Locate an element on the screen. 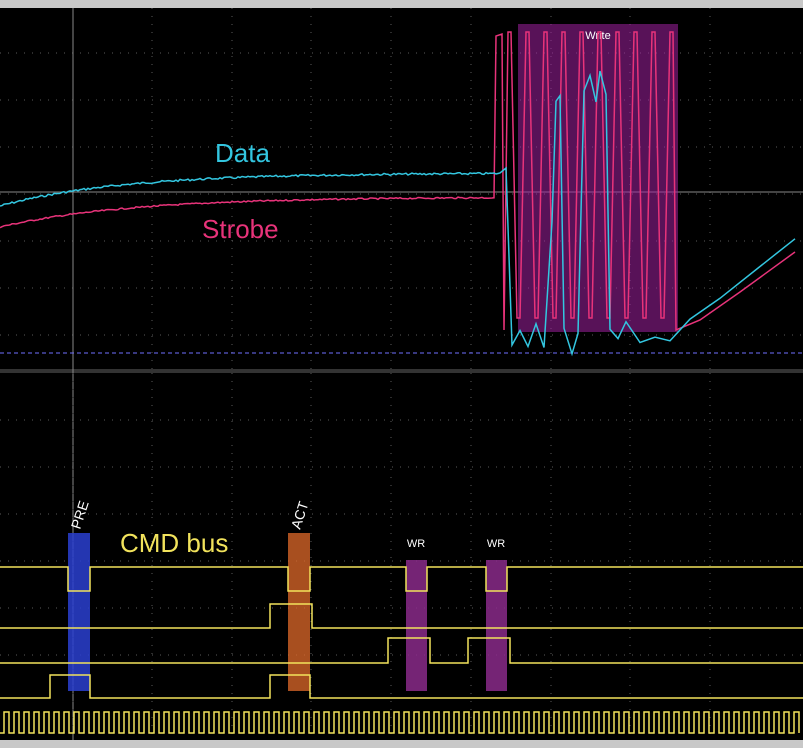  clock-signal is located at coordinates (400, 722).